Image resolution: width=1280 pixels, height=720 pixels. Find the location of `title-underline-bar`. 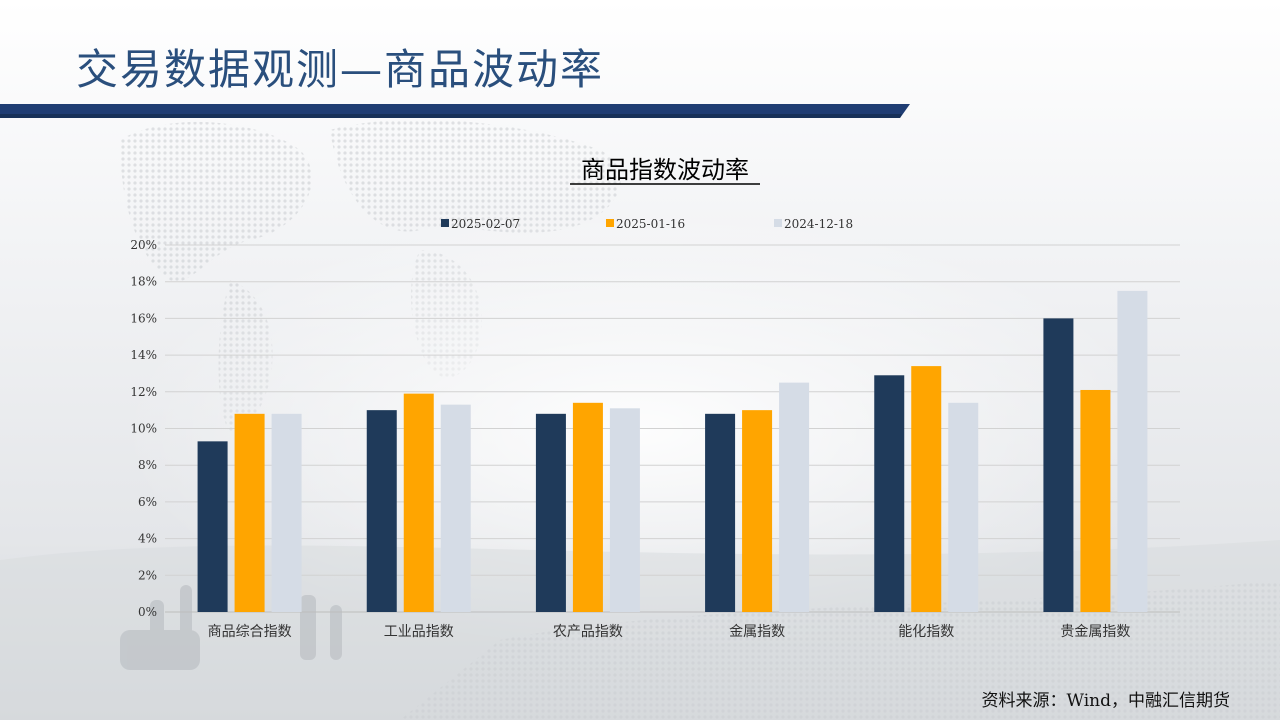

title-underline-bar is located at coordinates (455, 111).